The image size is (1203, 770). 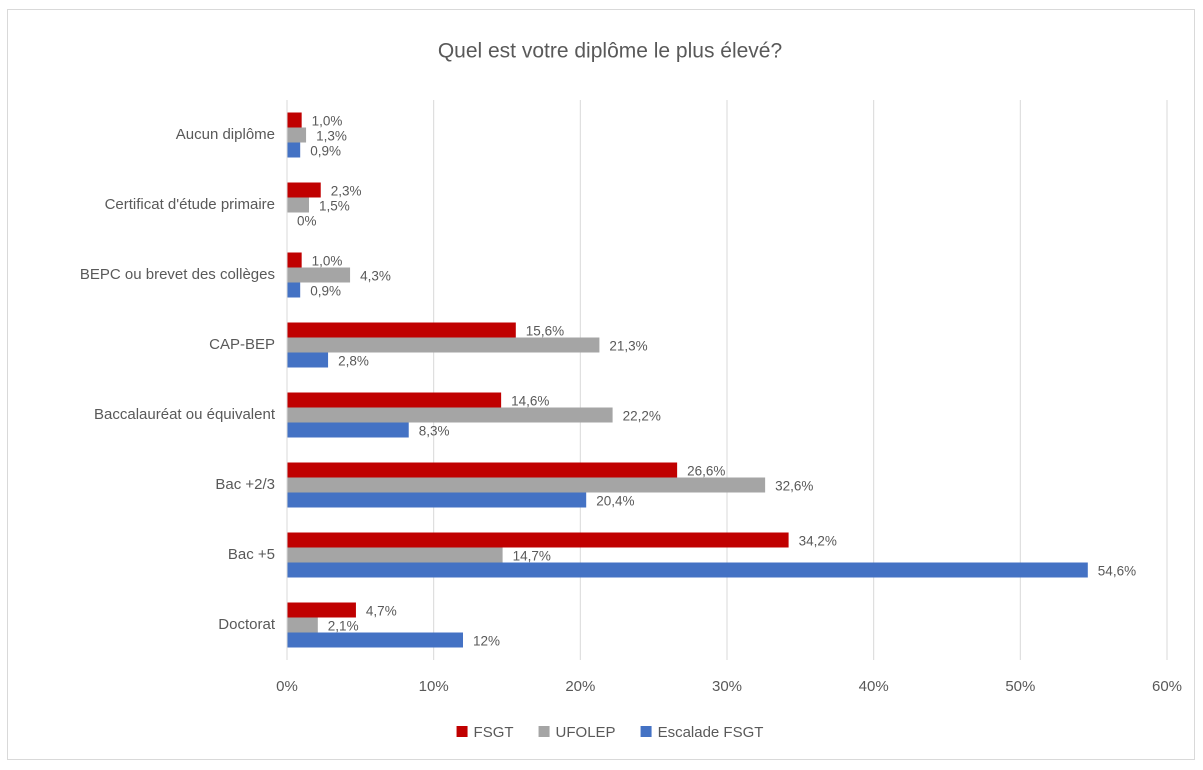 I want to click on data-label: 4,7%, so click(x=381, y=611).